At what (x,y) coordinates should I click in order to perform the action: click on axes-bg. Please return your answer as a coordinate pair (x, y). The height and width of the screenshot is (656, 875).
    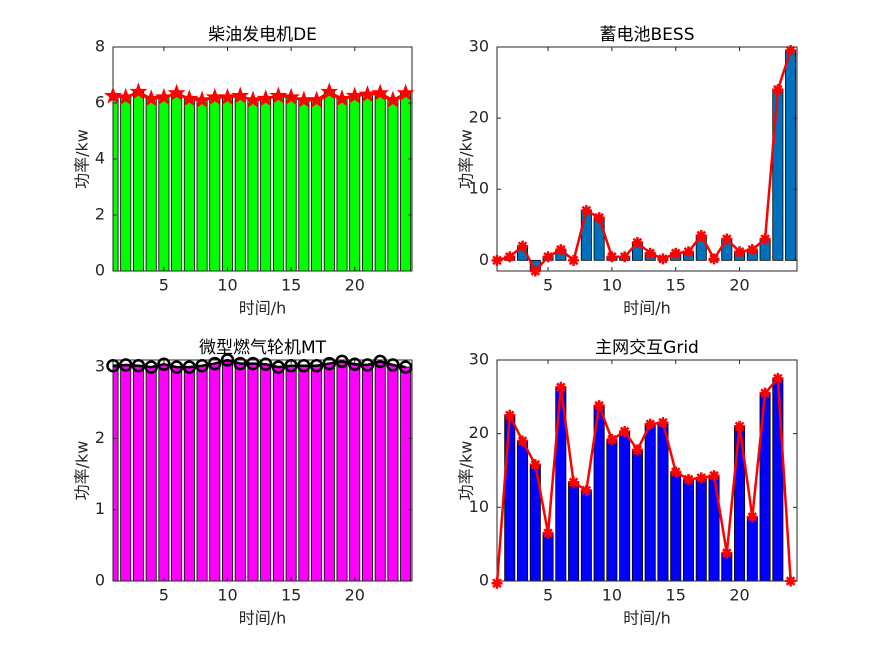
    Looking at the image, I should click on (647, 159).